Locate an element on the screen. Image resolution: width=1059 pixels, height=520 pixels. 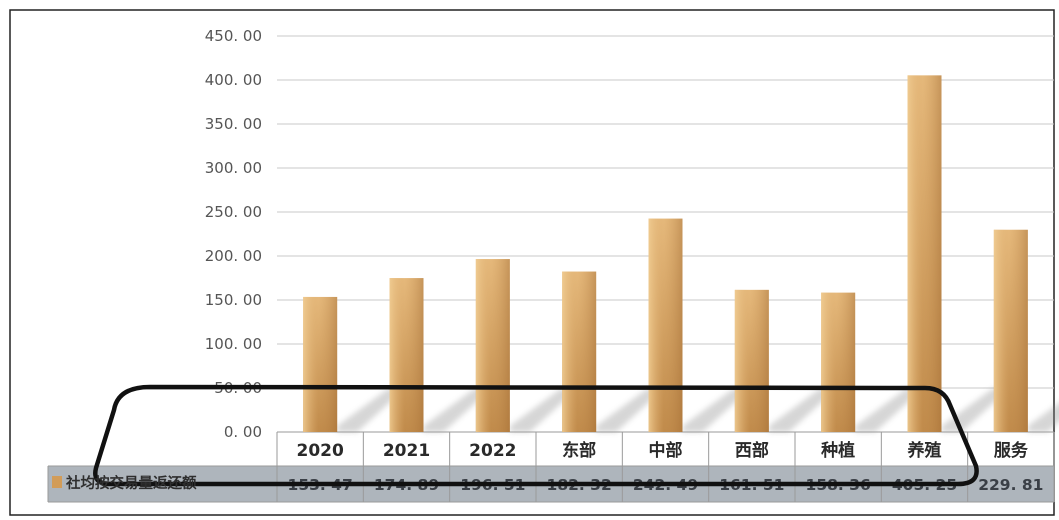
y-tick-label: 450. 00 is located at coordinates (233, 36).